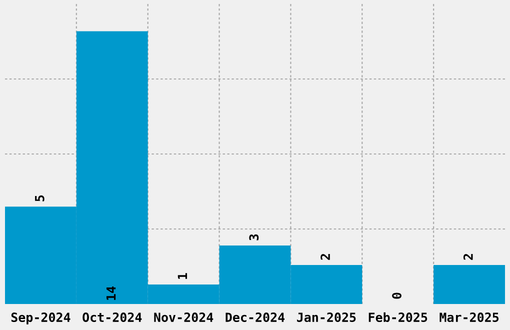 This screenshot has width=510, height=330. Describe the element at coordinates (254, 237) in the screenshot. I see `data-label: 3` at that location.